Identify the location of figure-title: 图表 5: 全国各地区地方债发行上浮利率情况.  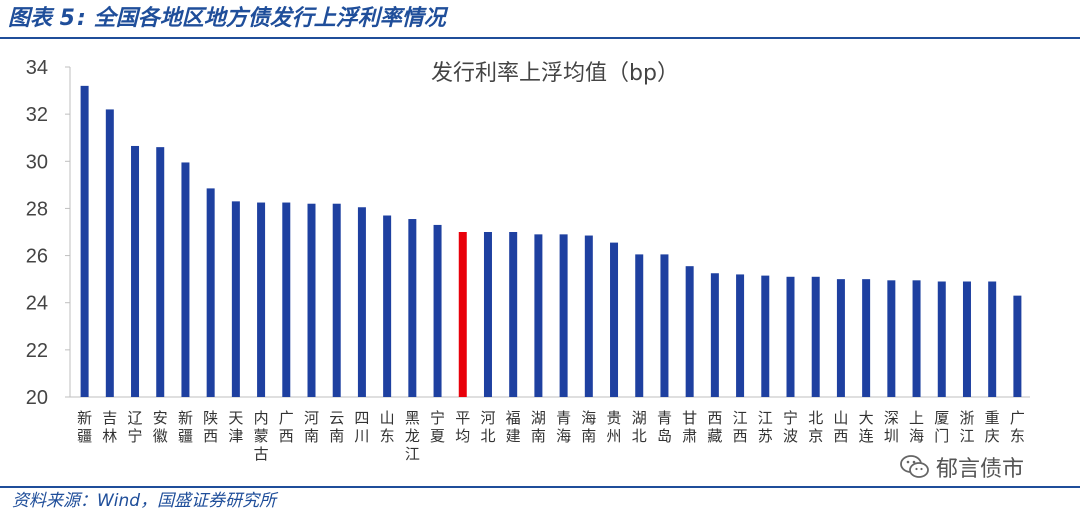
(227, 19).